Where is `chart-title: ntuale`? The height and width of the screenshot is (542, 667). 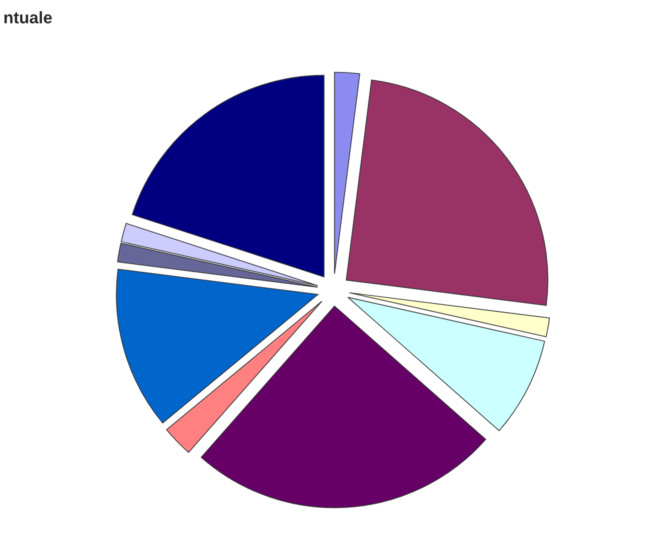
chart-title: ntuale is located at coordinates (28, 17).